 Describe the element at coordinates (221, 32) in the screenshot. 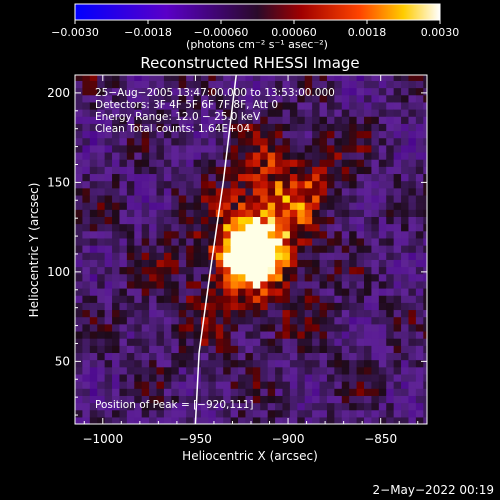

I see `colorbar-tick-label: −0.00060` at that location.